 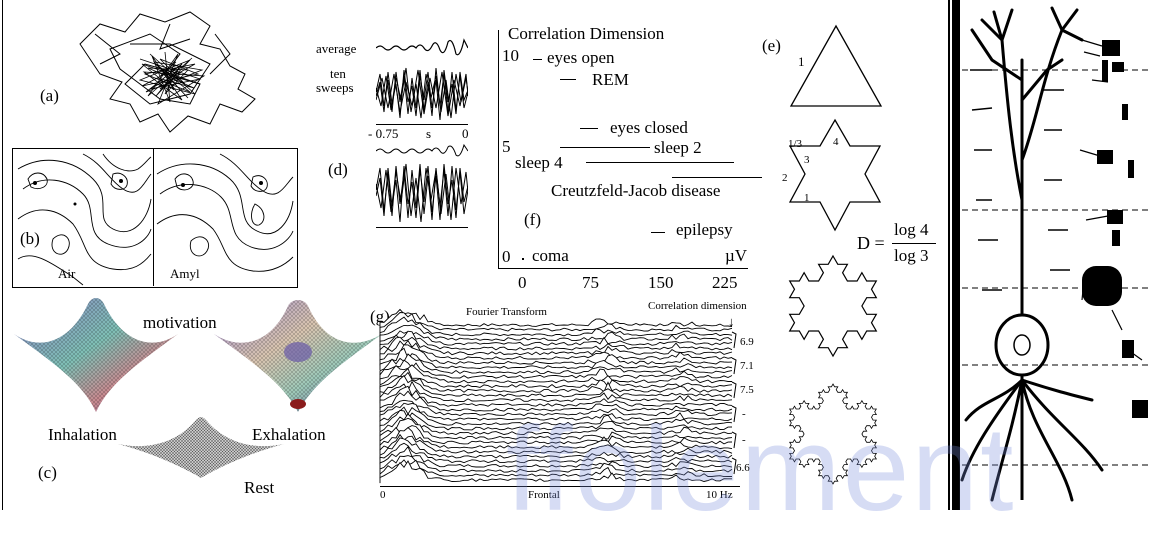 I want to click on g-brackets, so click(x=734, y=403).